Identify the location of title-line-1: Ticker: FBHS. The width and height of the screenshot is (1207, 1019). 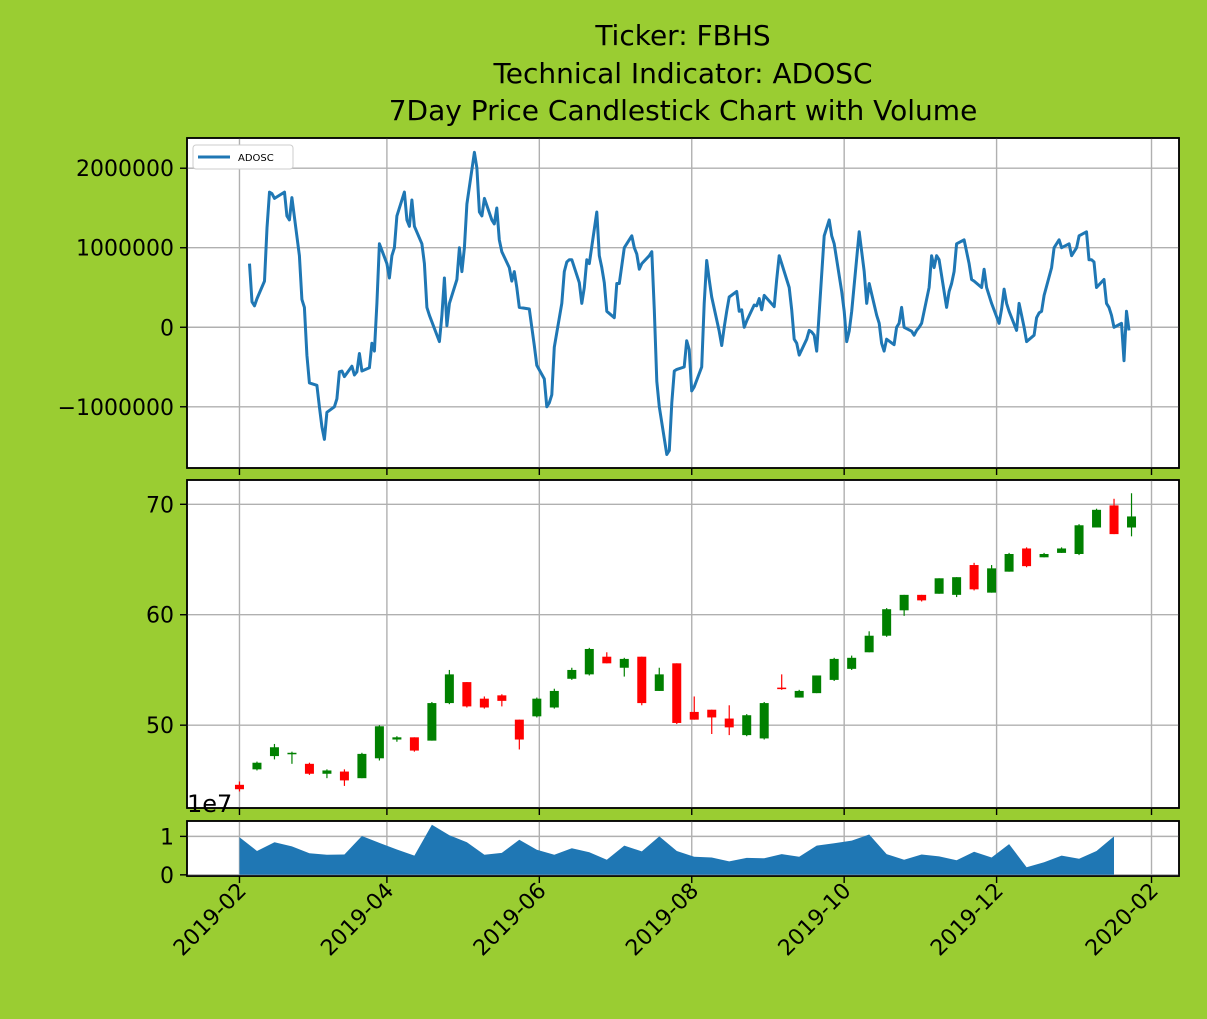
(682, 35).